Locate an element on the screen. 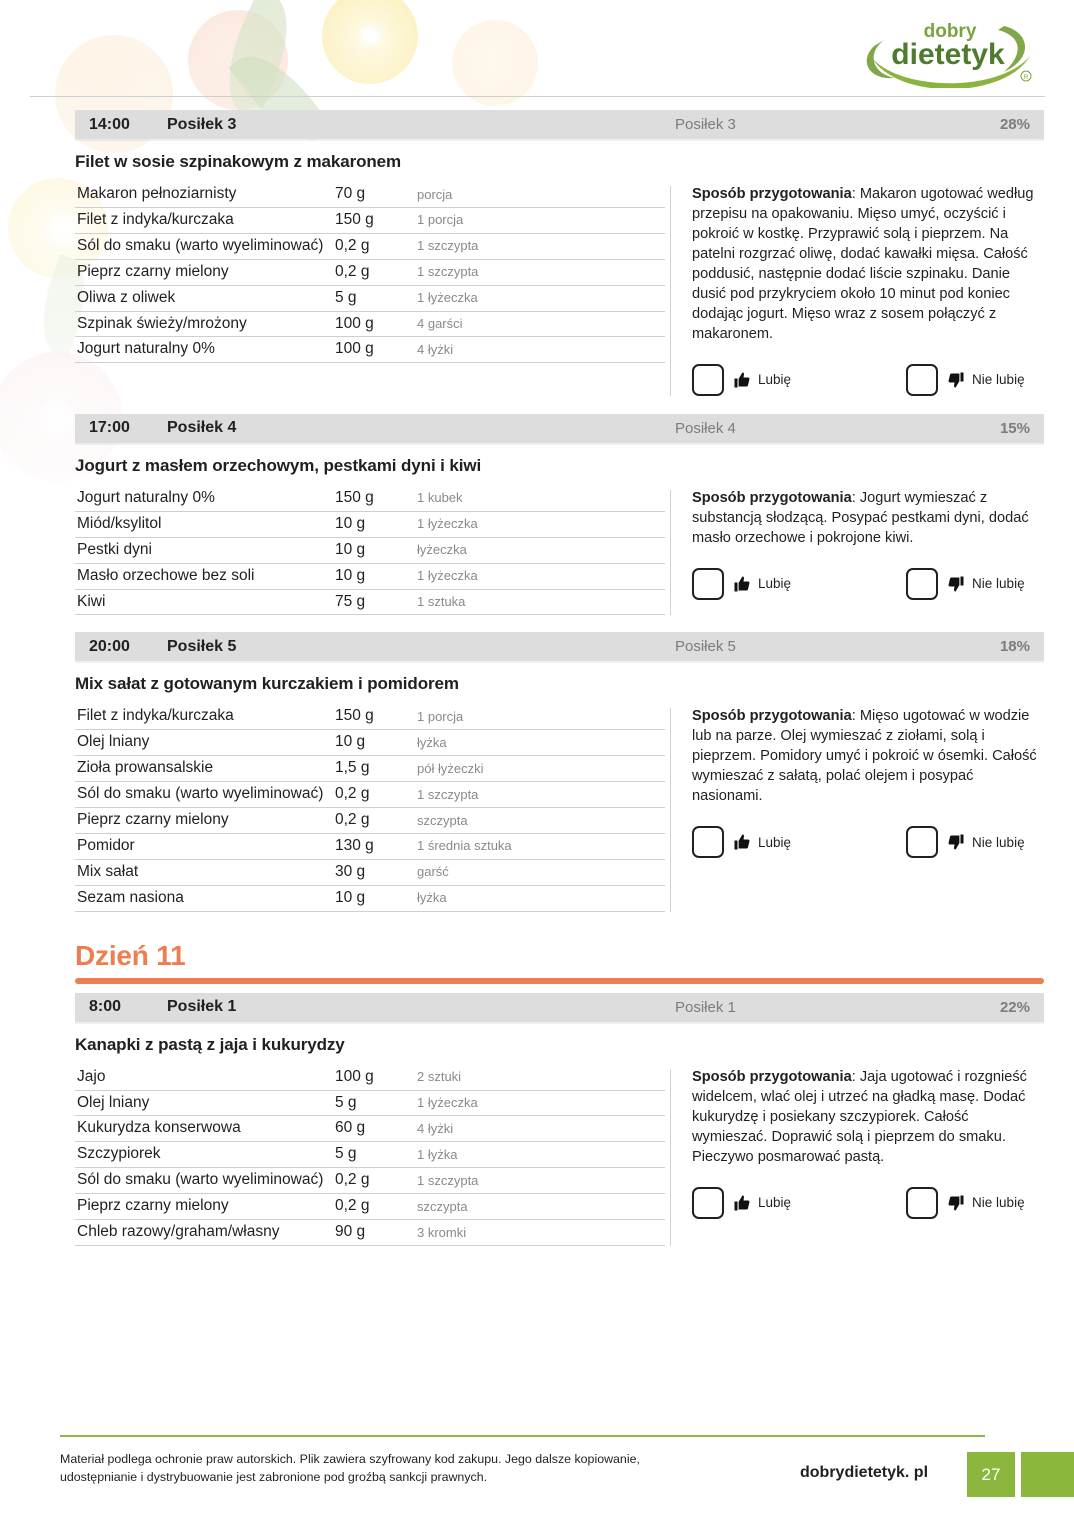 The width and height of the screenshot is (1074, 1514). page-header: dobry dietetyk R is located at coordinates (537, 48).